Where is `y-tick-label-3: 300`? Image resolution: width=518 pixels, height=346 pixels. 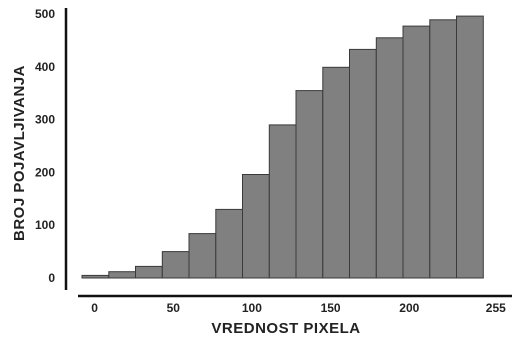 y-tick-label-3: 300 is located at coordinates (45, 120).